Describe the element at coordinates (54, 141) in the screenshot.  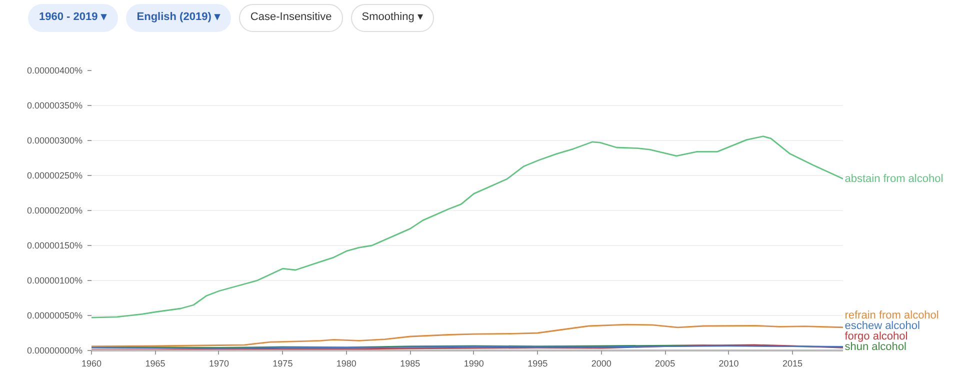
I see `y-tick-label: 0.00000300%` at that location.